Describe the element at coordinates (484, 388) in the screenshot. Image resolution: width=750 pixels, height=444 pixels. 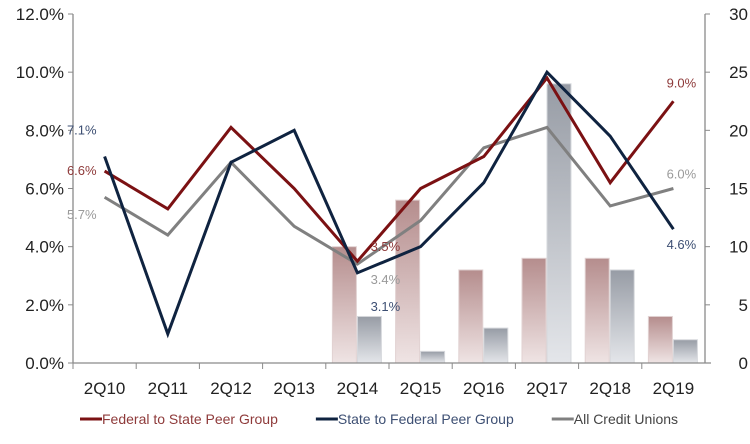
I see `x-tick-label: 2Q16` at that location.